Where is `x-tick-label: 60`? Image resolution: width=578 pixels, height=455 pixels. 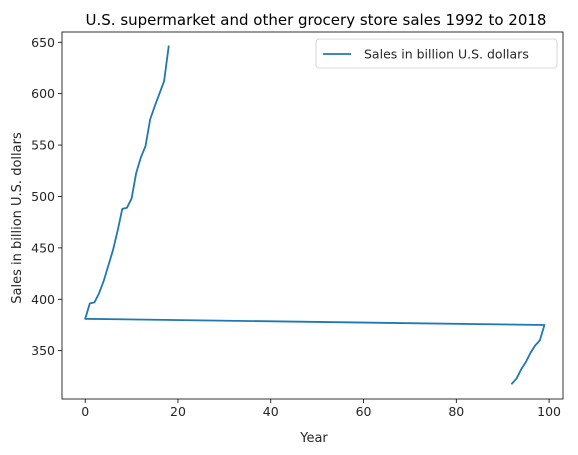
x-tick-label: 60 is located at coordinates (364, 411).